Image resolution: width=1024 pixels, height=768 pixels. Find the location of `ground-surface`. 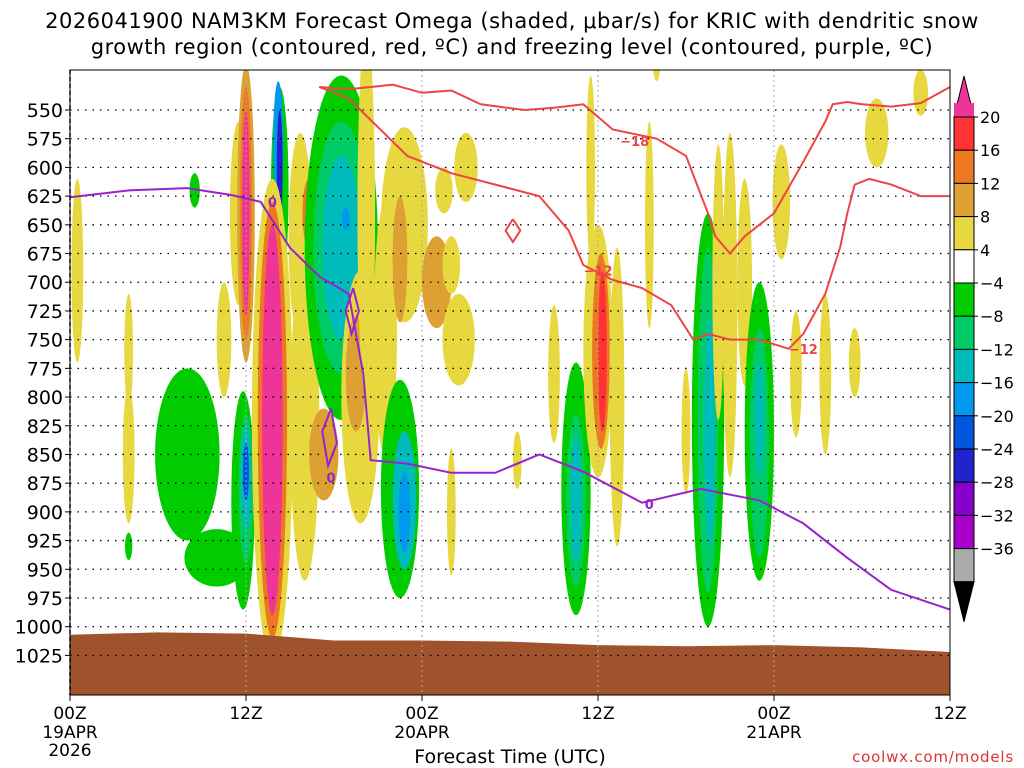

ground-surface is located at coordinates (510, 663).